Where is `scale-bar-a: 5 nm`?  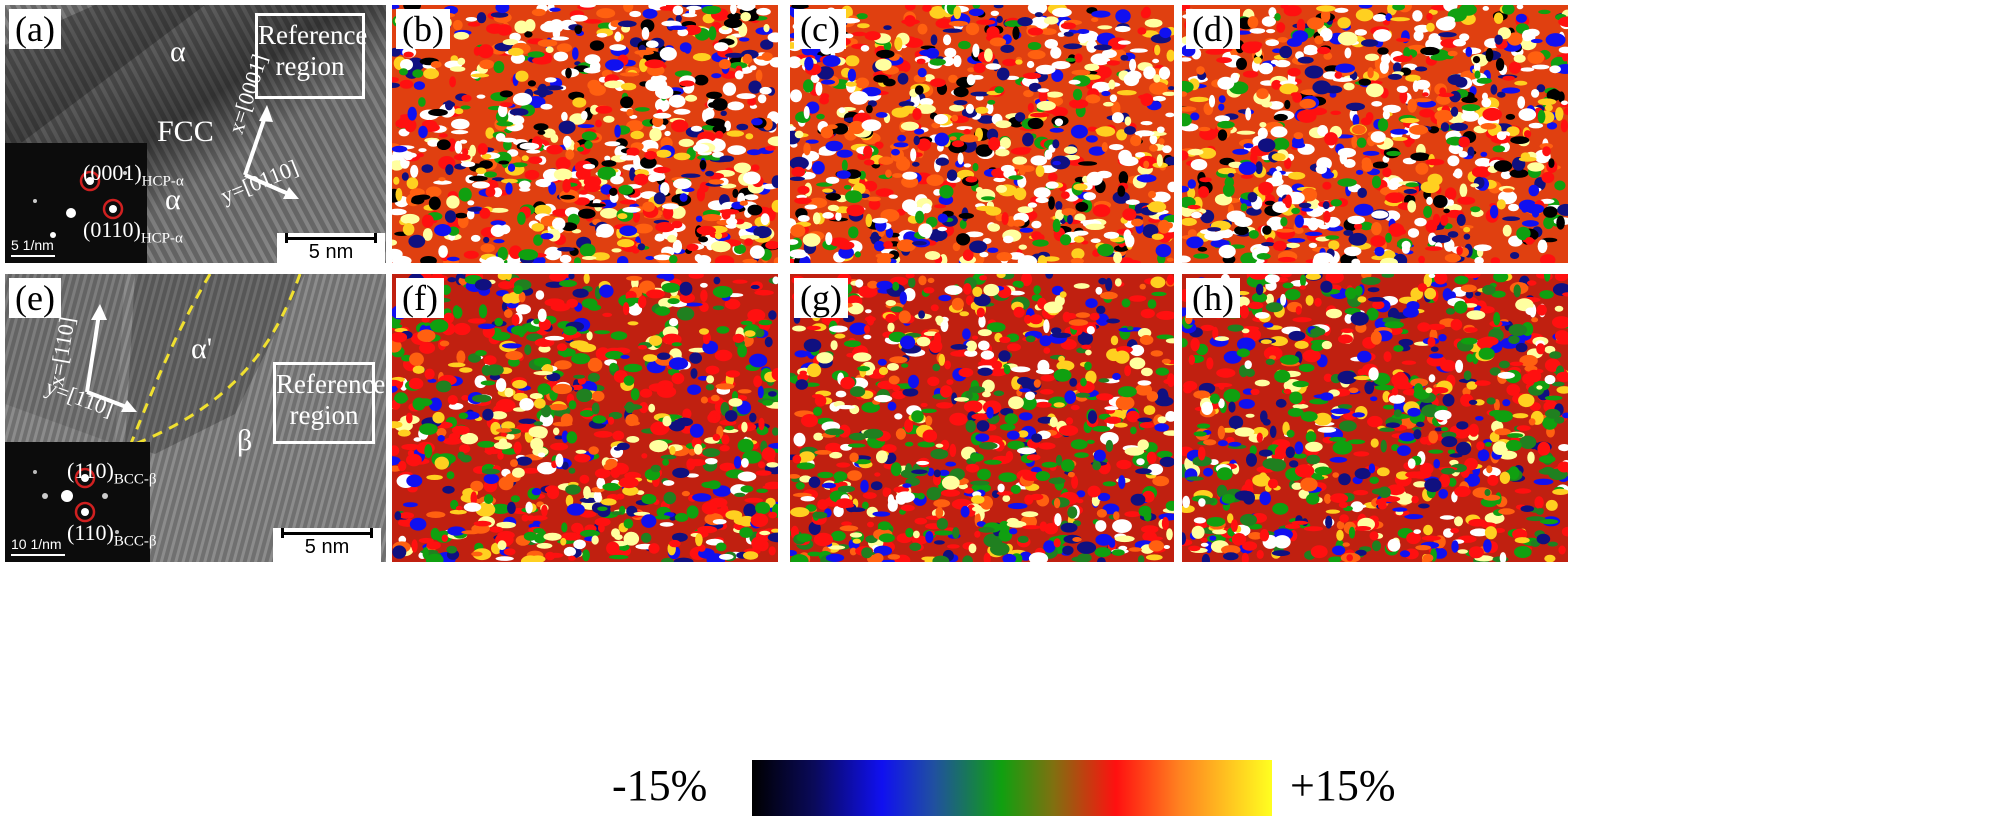
scale-bar-a: 5 nm is located at coordinates (331, 248).